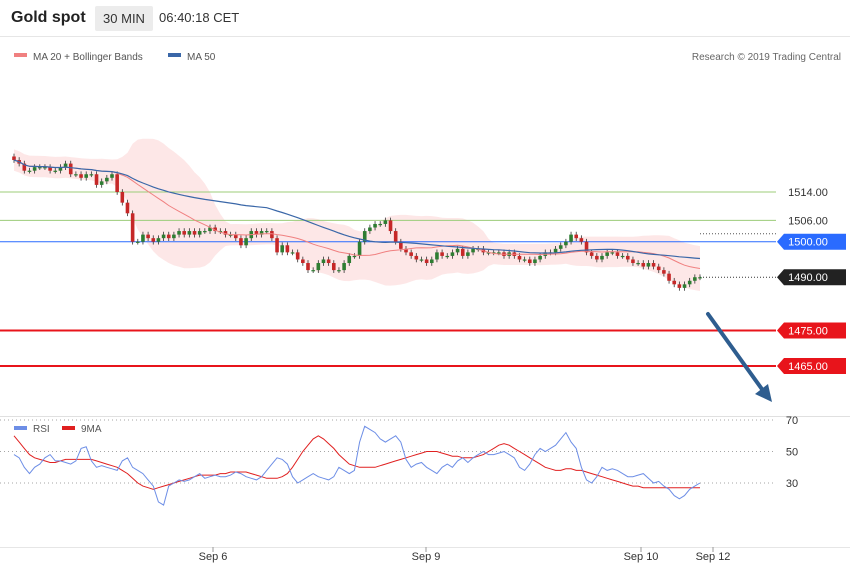 This screenshot has width=850, height=576. I want to click on rsi-tick-label: 50, so click(792, 453).